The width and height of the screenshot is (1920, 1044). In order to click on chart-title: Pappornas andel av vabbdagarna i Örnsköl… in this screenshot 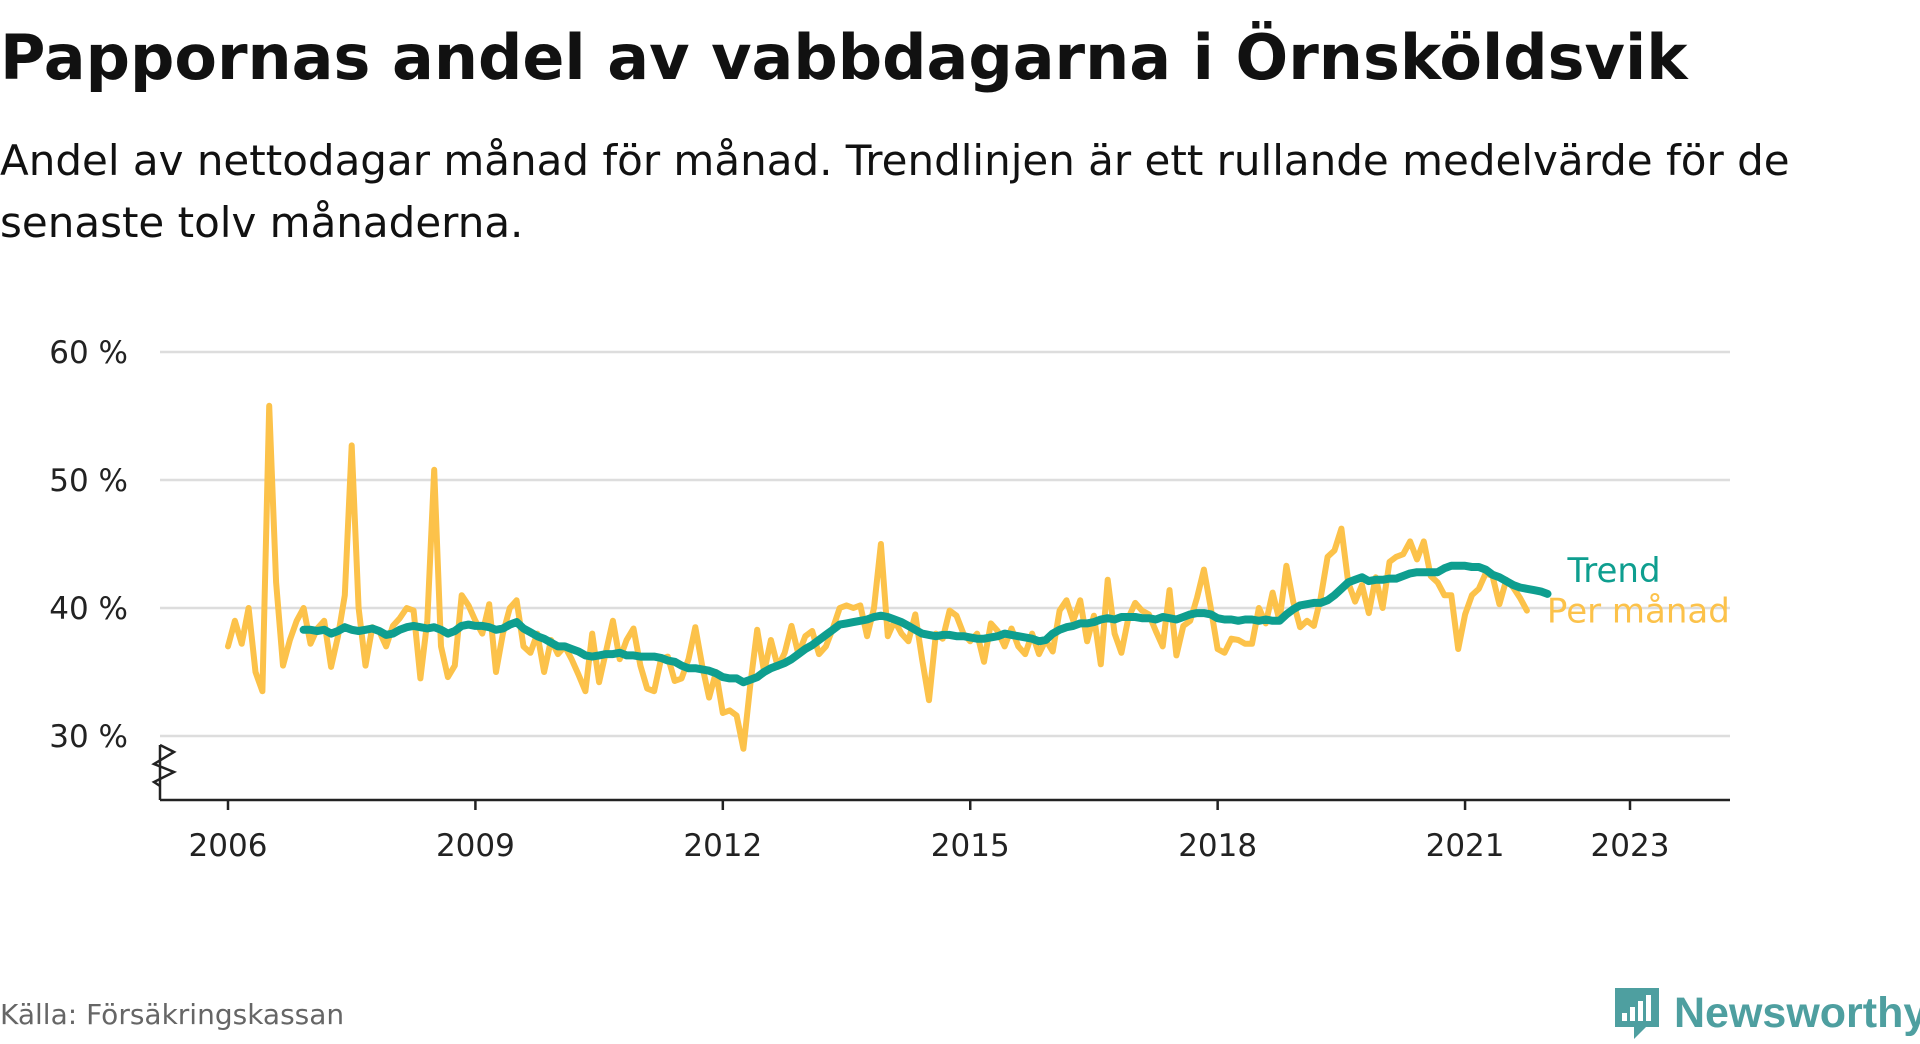, I will do `click(844, 57)`.